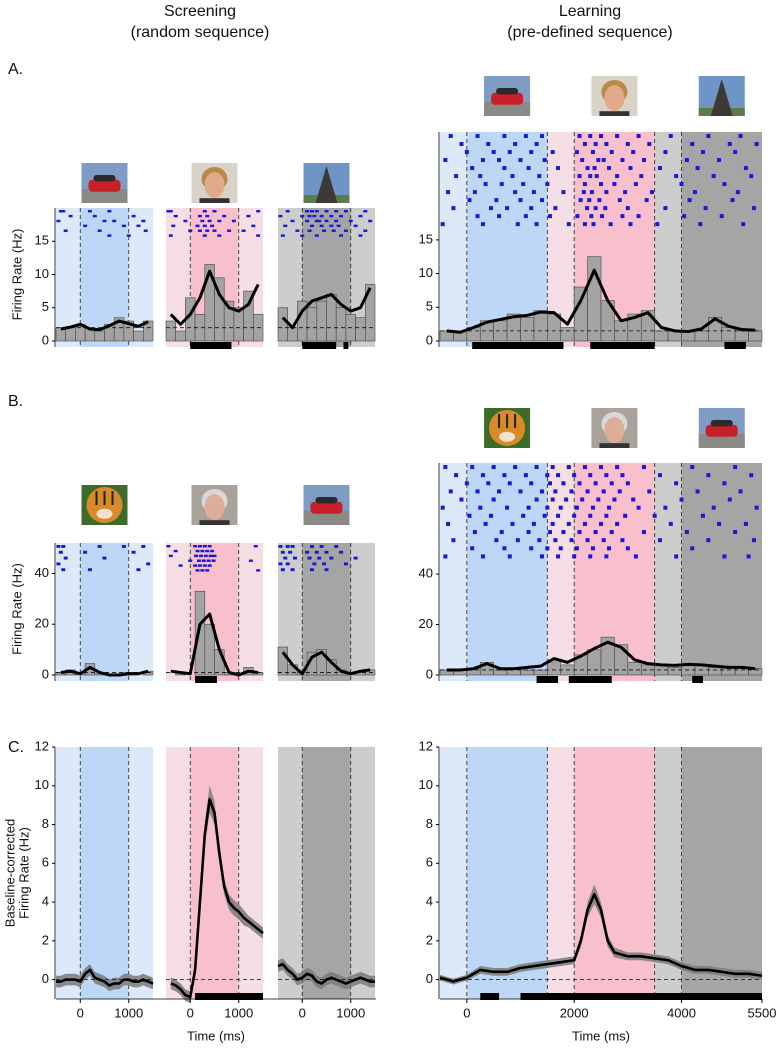 The image size is (783, 1050). What do you see at coordinates (200, 32) in the screenshot?
I see `column-title: (random sequence)` at bounding box center [200, 32].